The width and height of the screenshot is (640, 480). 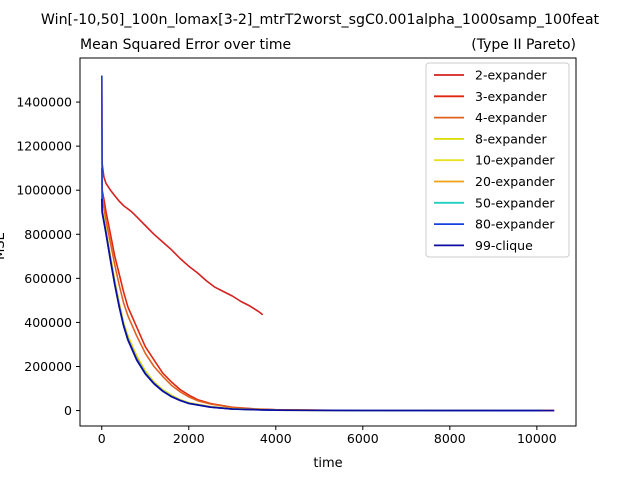 What do you see at coordinates (4, 246) in the screenshot?
I see `y-axis-label: MSE` at bounding box center [4, 246].